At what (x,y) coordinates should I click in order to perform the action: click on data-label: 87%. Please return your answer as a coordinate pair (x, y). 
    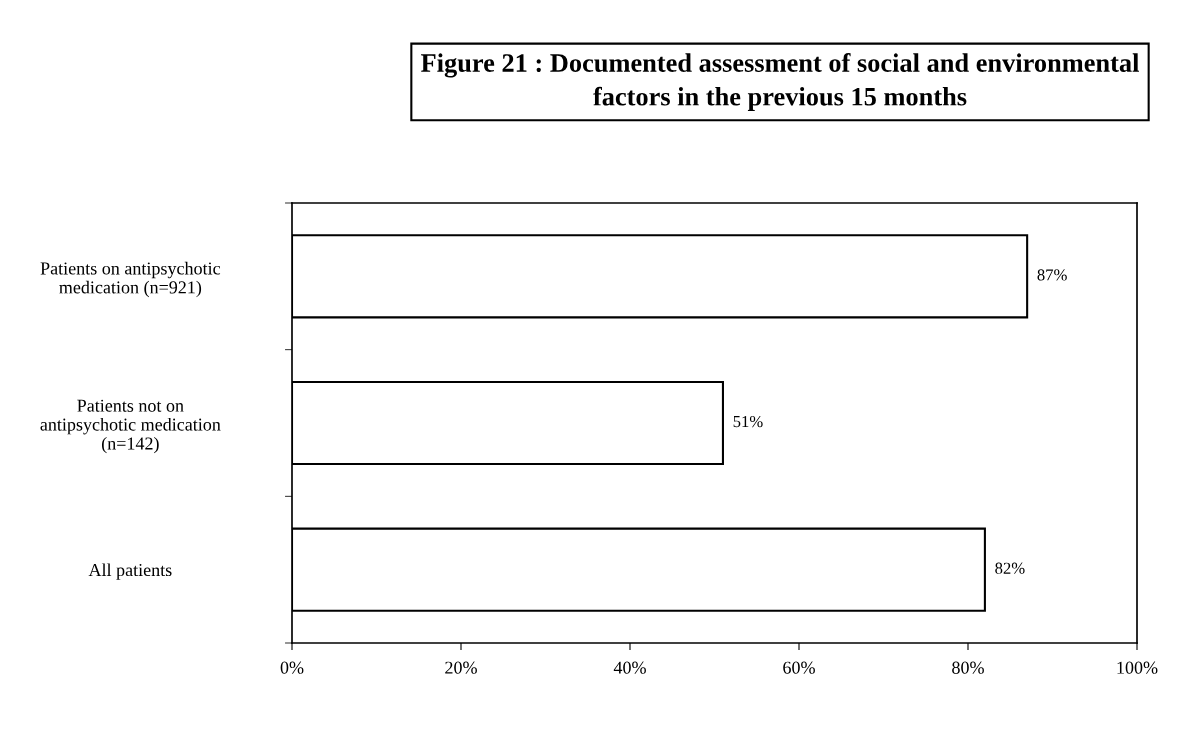
    Looking at the image, I should click on (1052, 275).